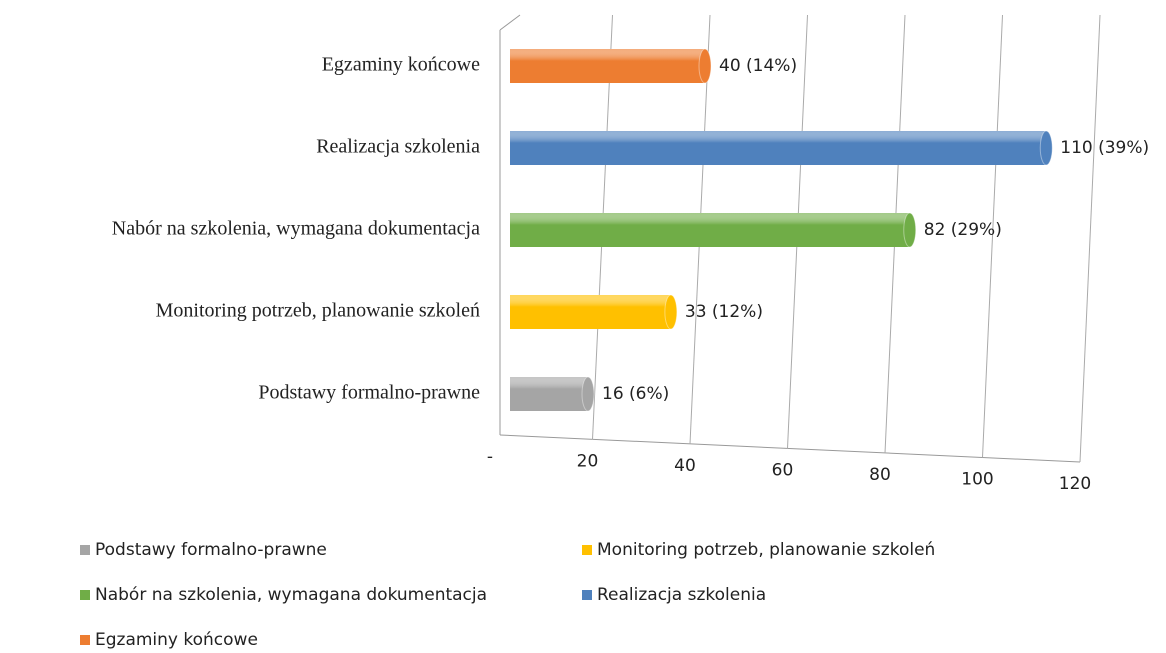  I want to click on y-tick-label: Egzaminy końcowe, so click(401, 65).